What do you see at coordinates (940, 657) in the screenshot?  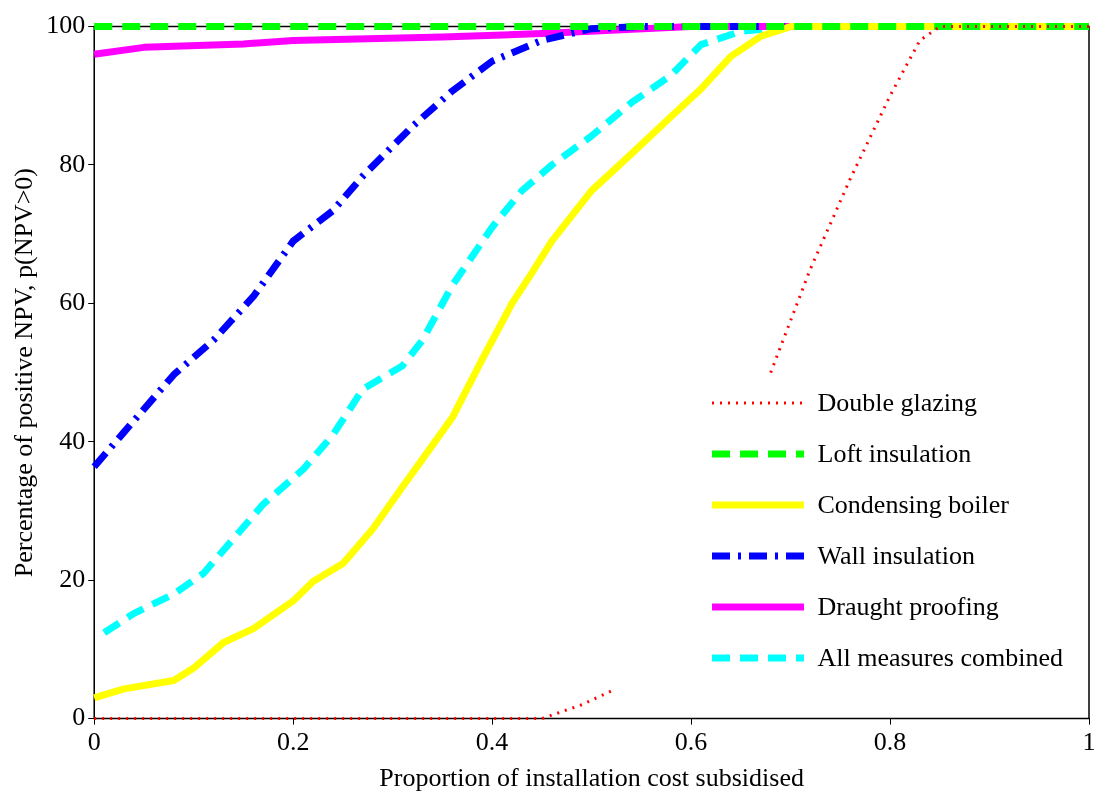 I see `legend-label: All measures combined` at bounding box center [940, 657].